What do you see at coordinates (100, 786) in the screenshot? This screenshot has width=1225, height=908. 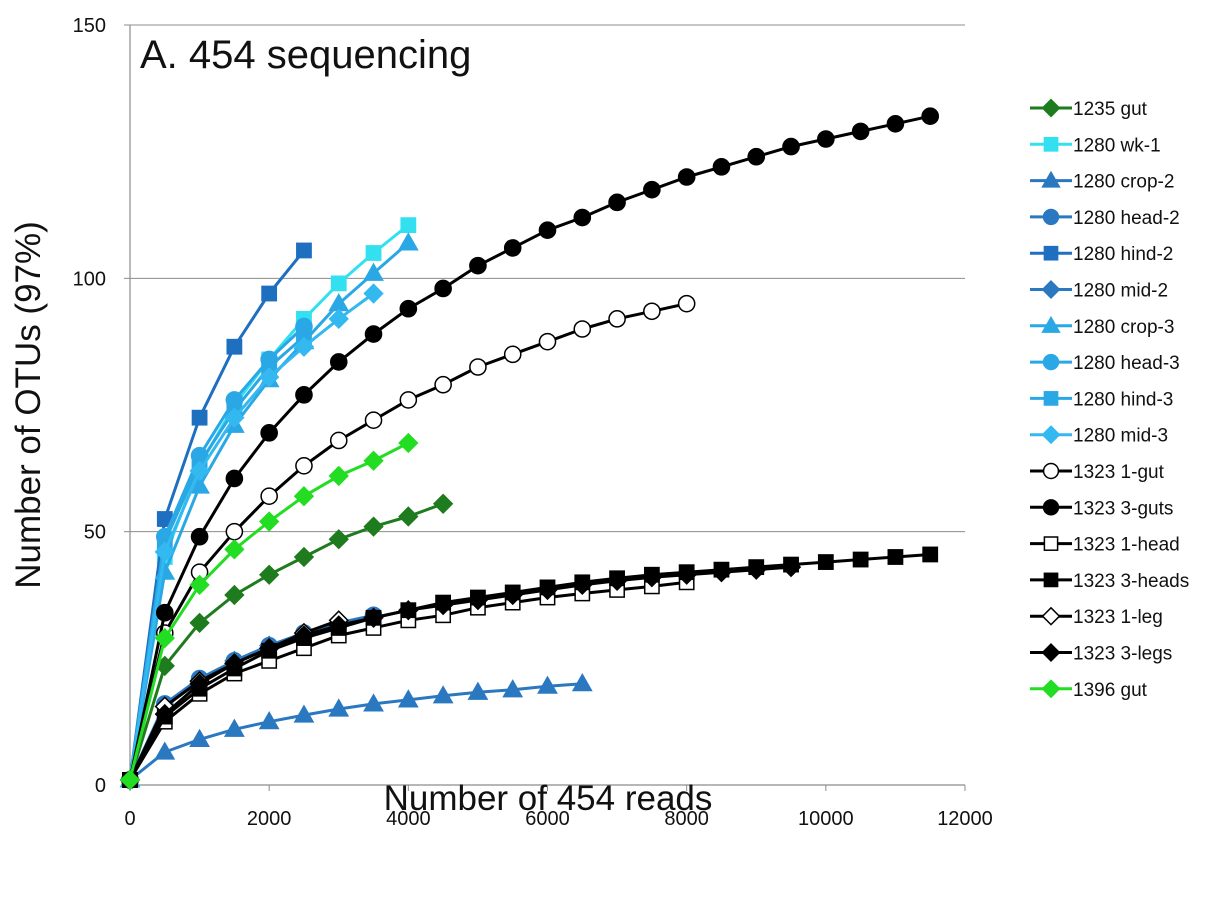 I see `y-tick-label: 0` at bounding box center [100, 786].